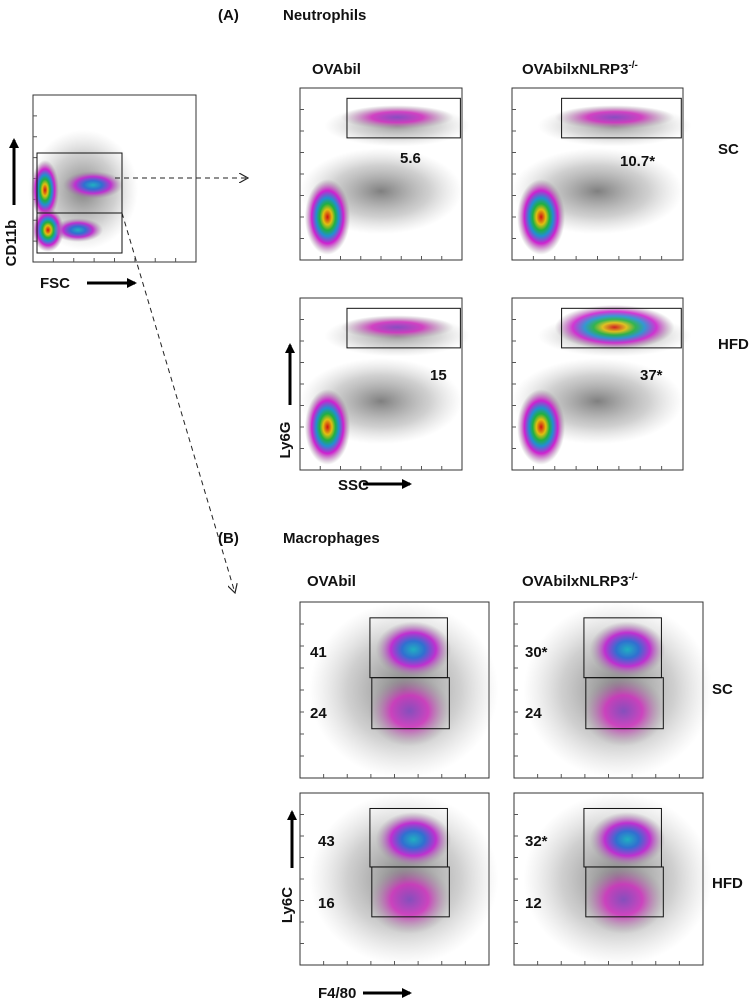 The width and height of the screenshot is (756, 1007). Describe the element at coordinates (651, 375) in the screenshot. I see `gate-value: 37*` at that location.